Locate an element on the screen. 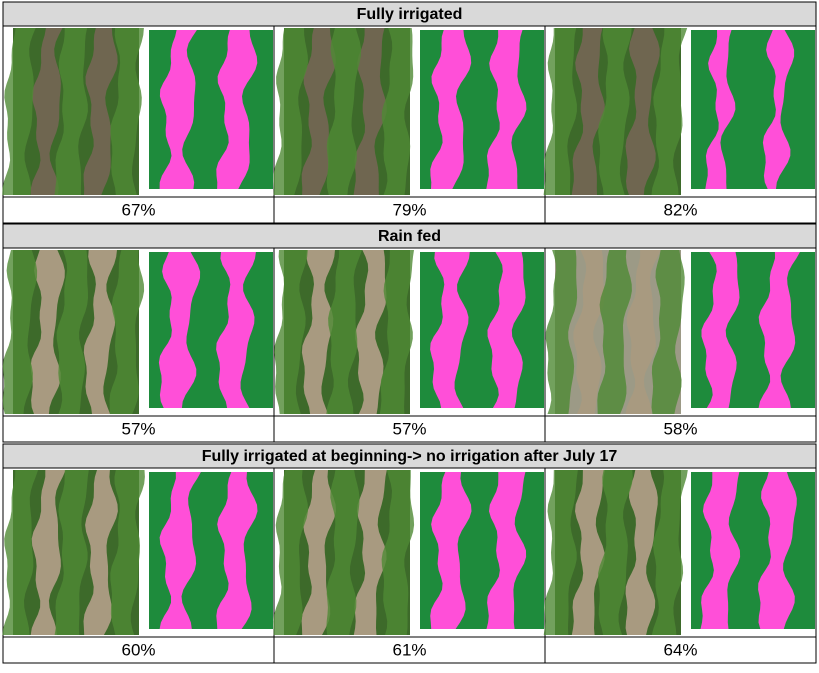 This screenshot has width=819, height=673. canopy-percent: 67% is located at coordinates (138, 209).